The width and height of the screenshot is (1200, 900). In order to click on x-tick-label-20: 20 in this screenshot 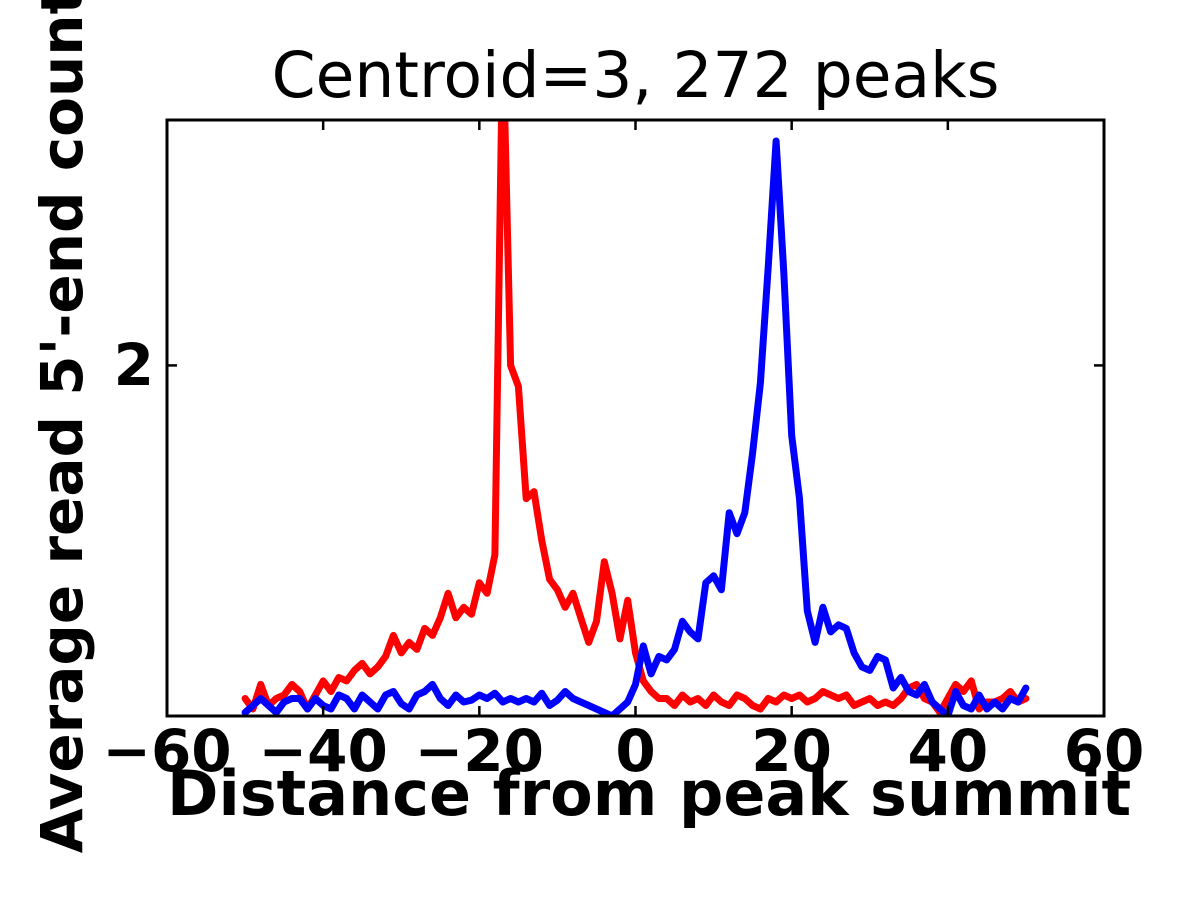, I will do `click(792, 751)`.